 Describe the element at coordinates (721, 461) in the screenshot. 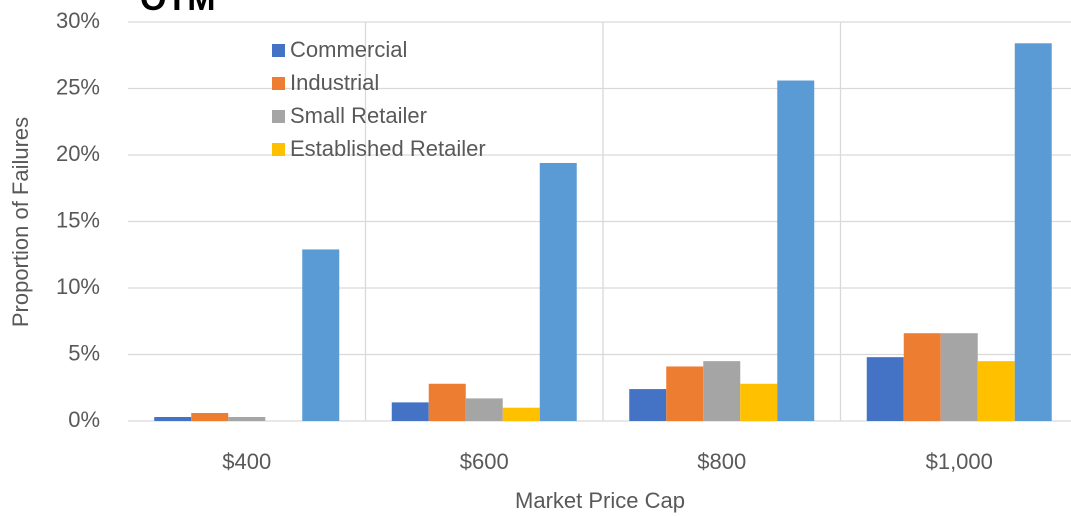

I see `x-tick-label: $800` at that location.